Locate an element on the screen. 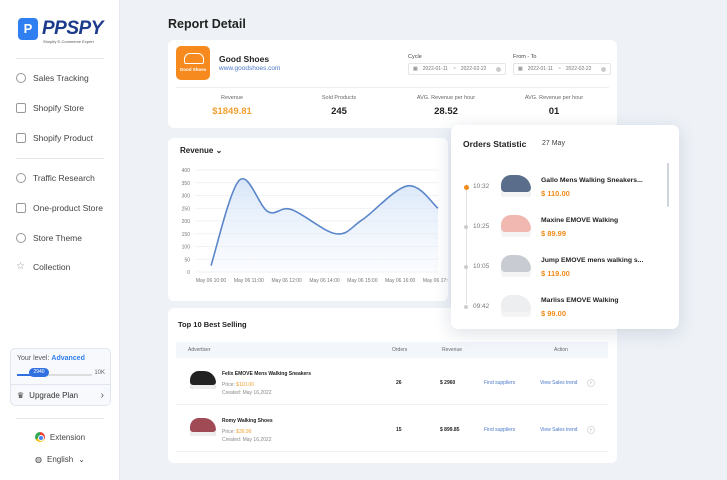  scrollbar is located at coordinates (668, 185).